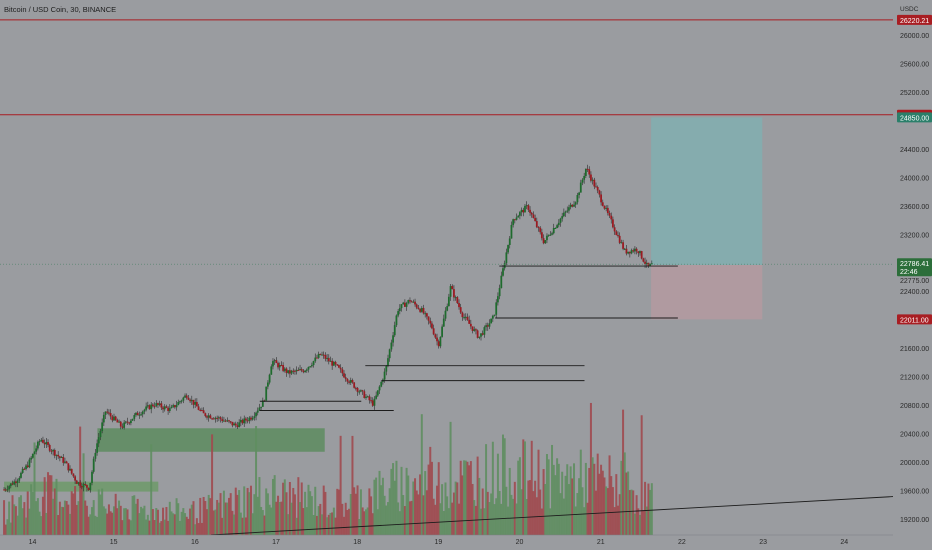  I want to click on price-tick-label: 22400.00, so click(914, 292).